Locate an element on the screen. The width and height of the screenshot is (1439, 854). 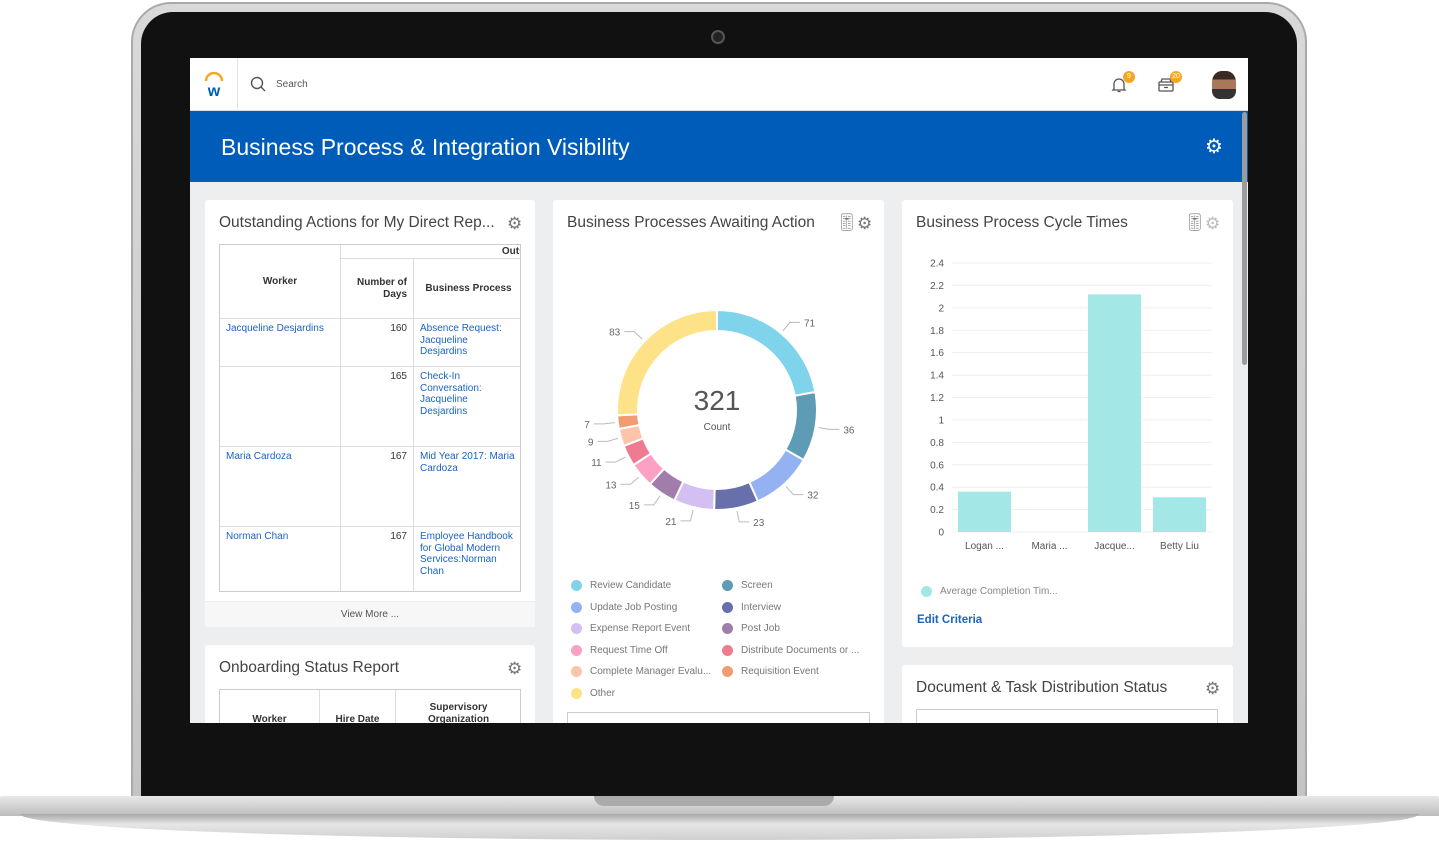
laptop-notch is located at coordinates (714, 801).